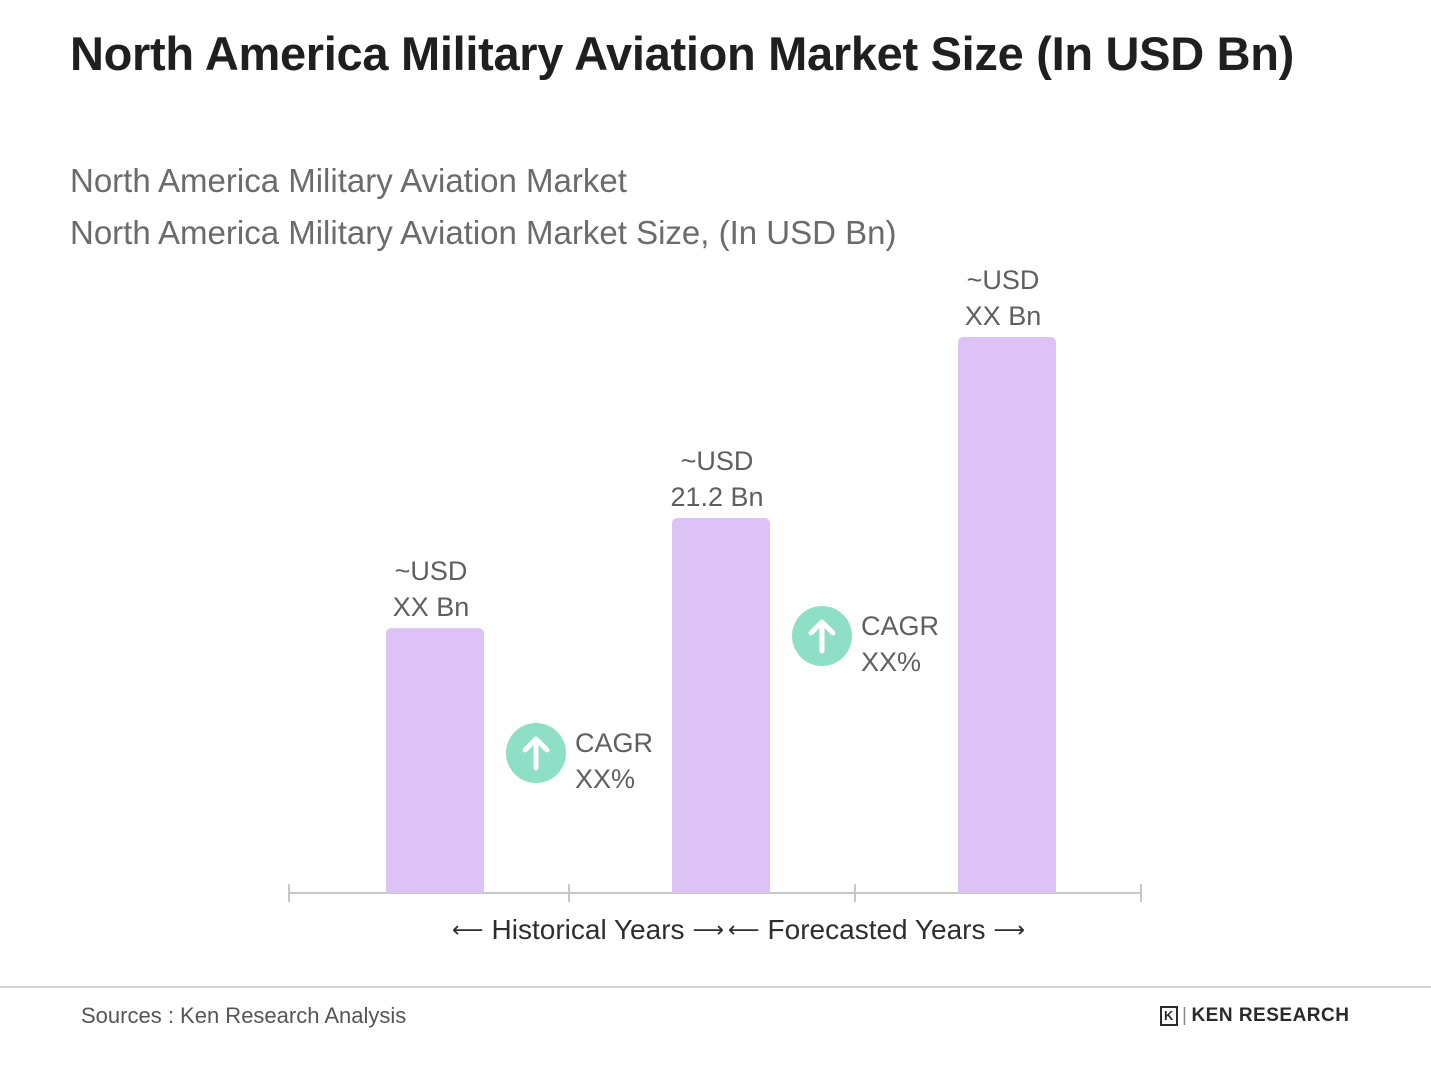  Describe the element at coordinates (717, 461) in the screenshot. I see `bar-label-top-1: ~USD` at that location.